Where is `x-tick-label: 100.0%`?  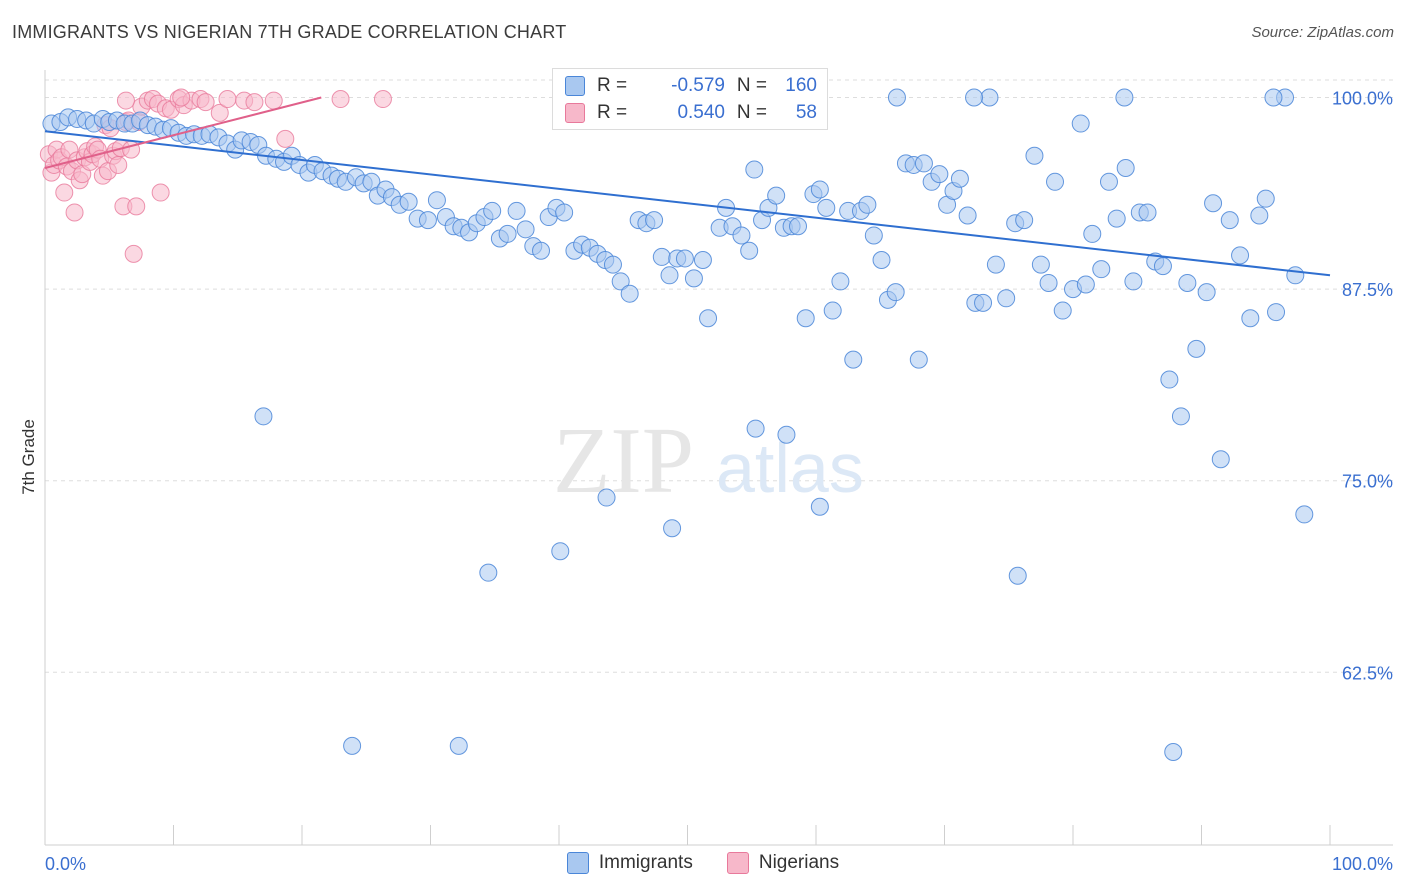
x-tick-label: 100.0% is located at coordinates (1362, 864).